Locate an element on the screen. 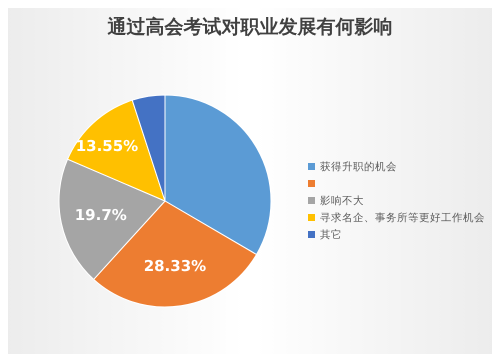 This screenshot has height=362, width=500. data-label: 19.7% is located at coordinates (100, 215).